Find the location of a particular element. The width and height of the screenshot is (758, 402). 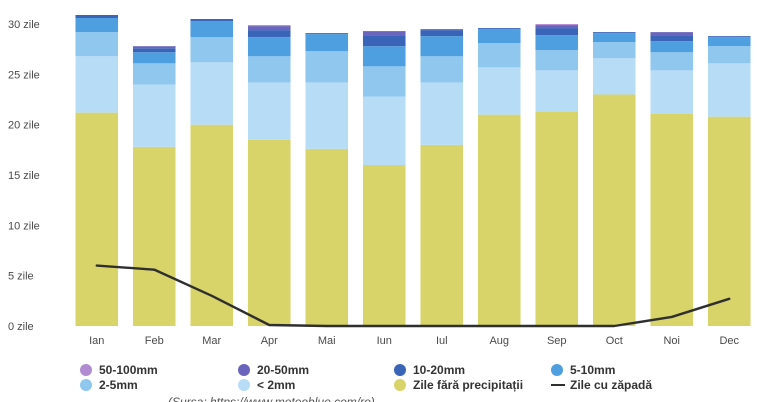

y-tick-label: 30 zile is located at coordinates (24, 25).